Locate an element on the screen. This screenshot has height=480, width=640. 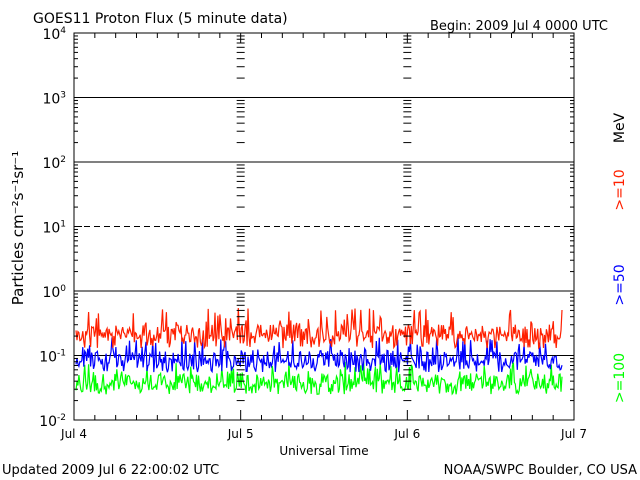
y-tick-label: 102 is located at coordinates (54, 163).